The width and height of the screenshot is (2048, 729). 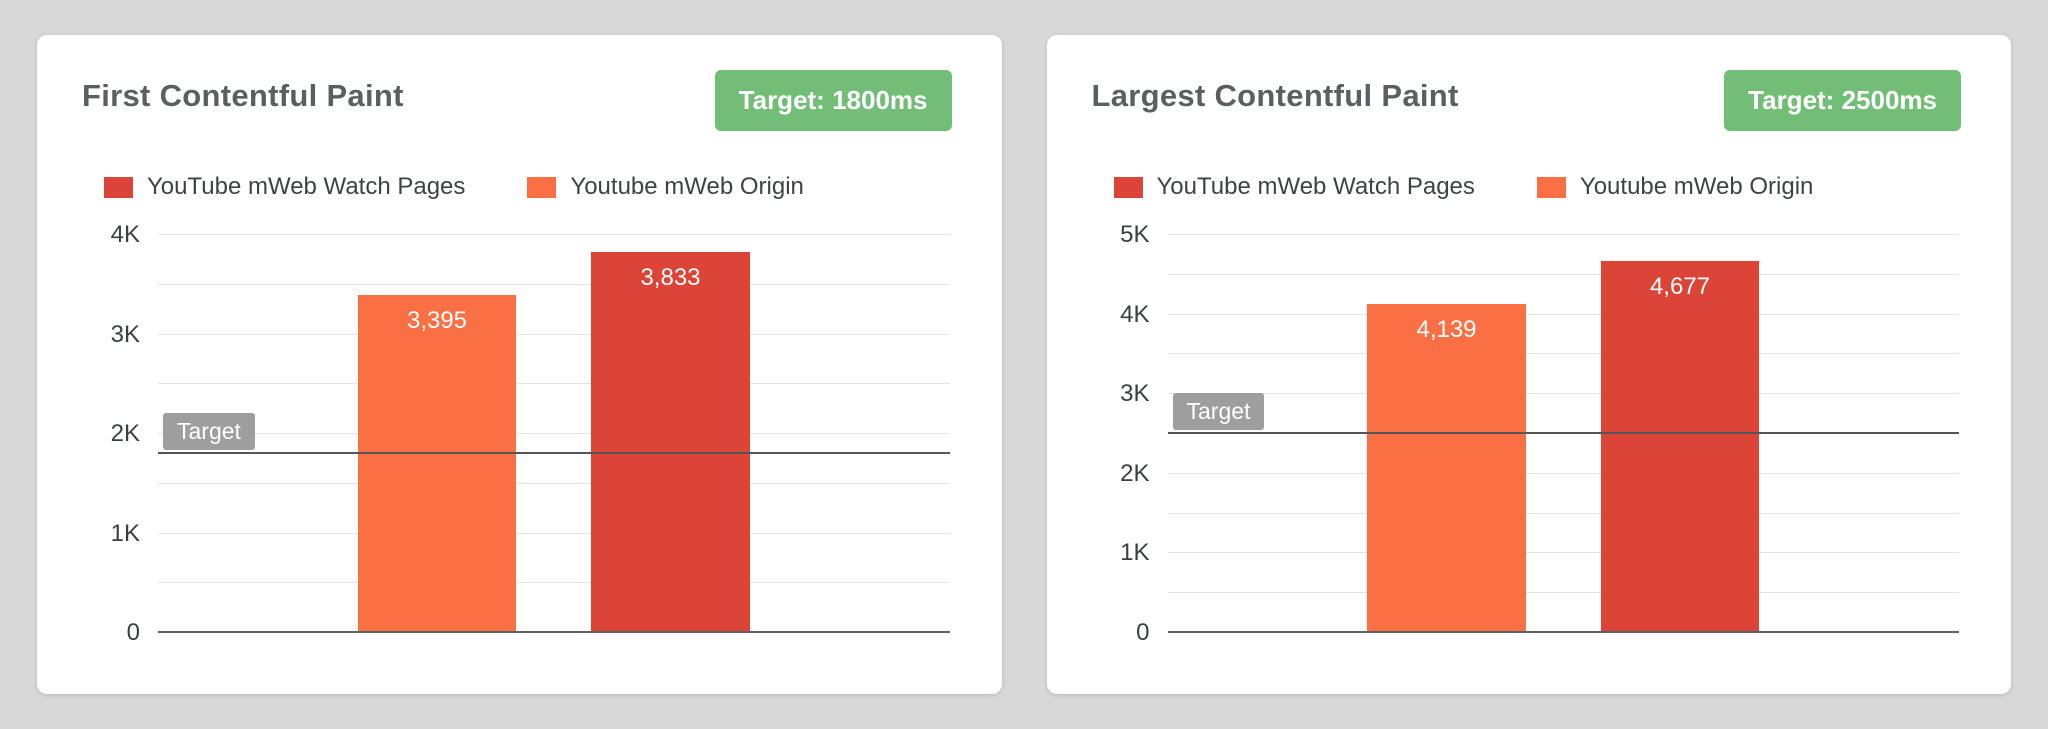 I want to click on bar-youtube-mweb-origin: 4,139, so click(x=1446, y=468).